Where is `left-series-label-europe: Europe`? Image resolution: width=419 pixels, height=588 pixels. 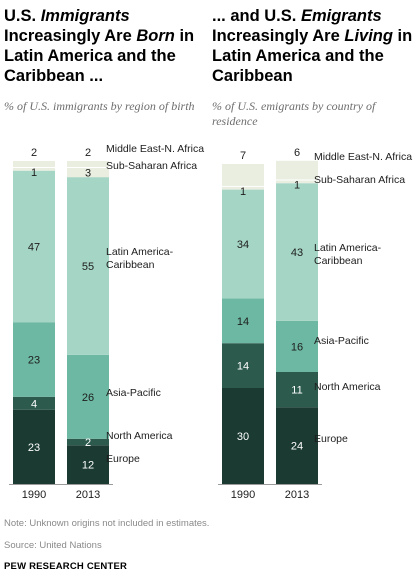 left-series-label-europe: Europe is located at coordinates (123, 459).